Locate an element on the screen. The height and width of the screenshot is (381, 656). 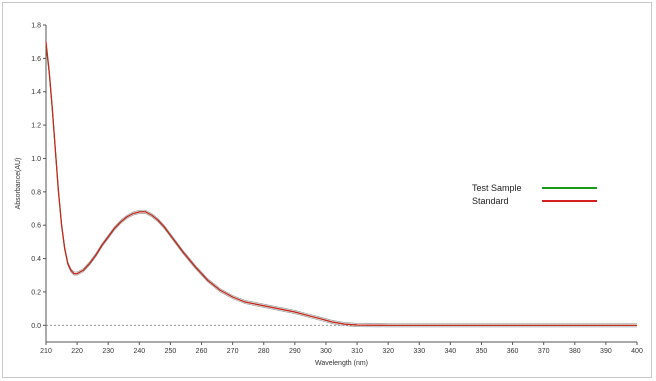
y-tick-label: 1.4 is located at coordinates (36, 92).